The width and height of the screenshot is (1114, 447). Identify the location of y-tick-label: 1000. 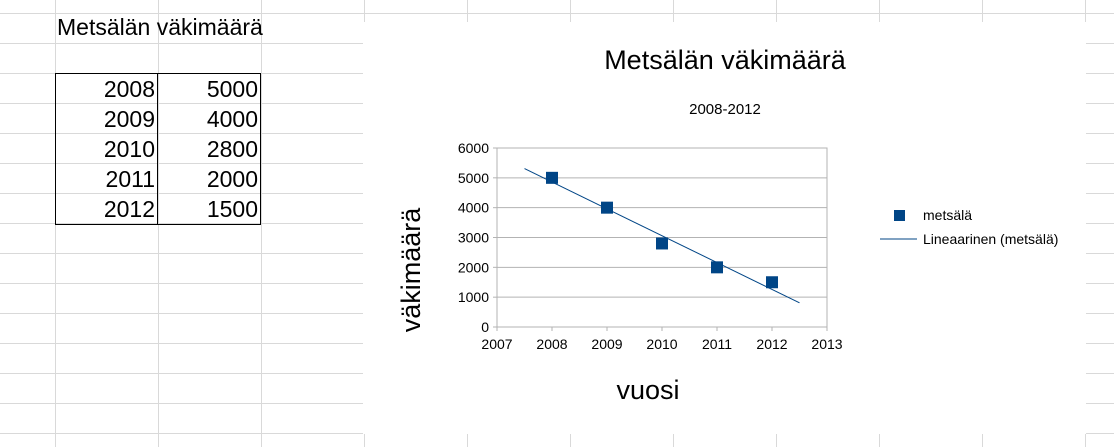
(473, 297).